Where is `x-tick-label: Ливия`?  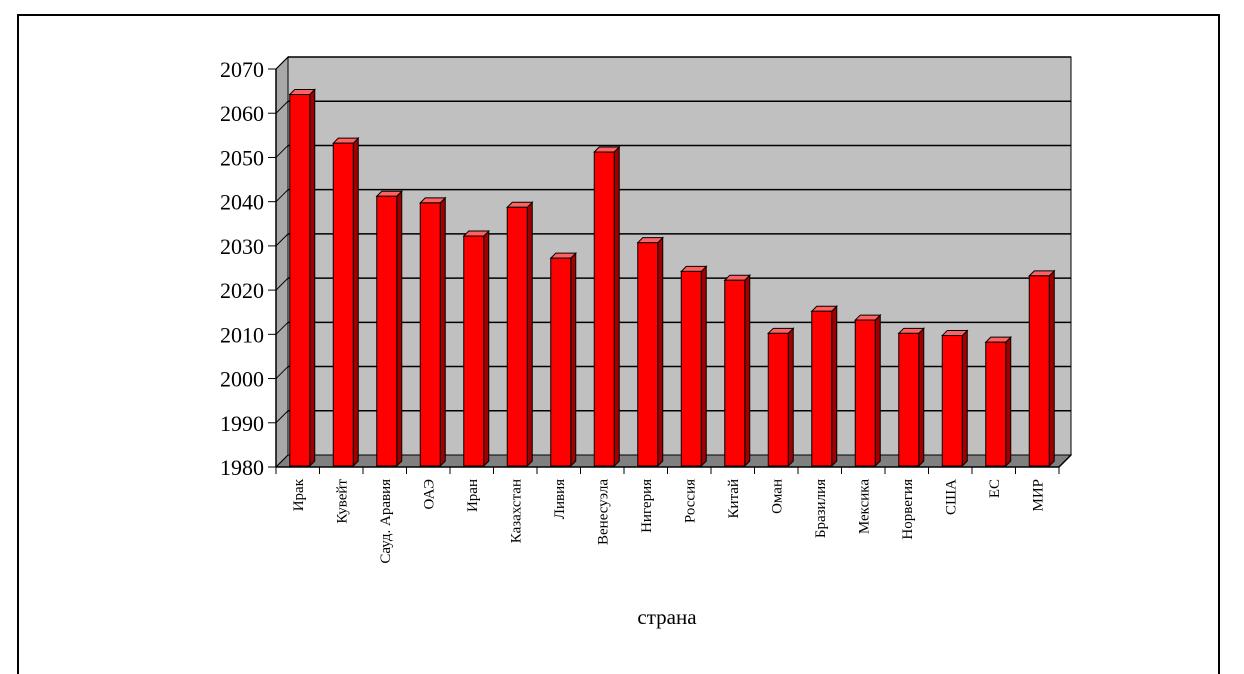
x-tick-label: Ливия is located at coordinates (560, 499).